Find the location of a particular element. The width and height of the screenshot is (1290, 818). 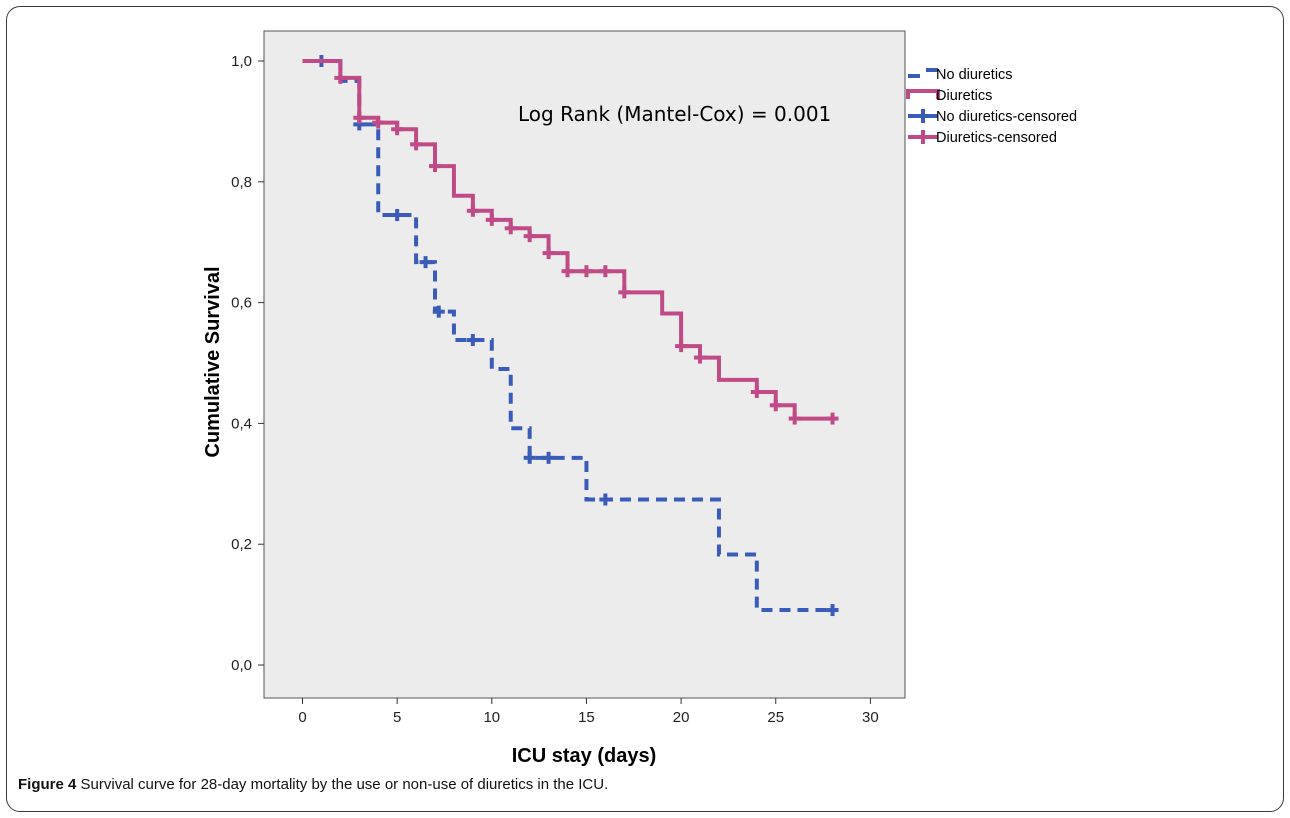

legend-entry: Diuretics-censored is located at coordinates (982, 138).